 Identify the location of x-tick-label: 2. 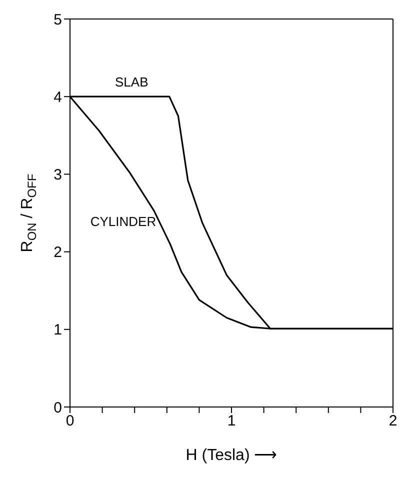
(393, 421).